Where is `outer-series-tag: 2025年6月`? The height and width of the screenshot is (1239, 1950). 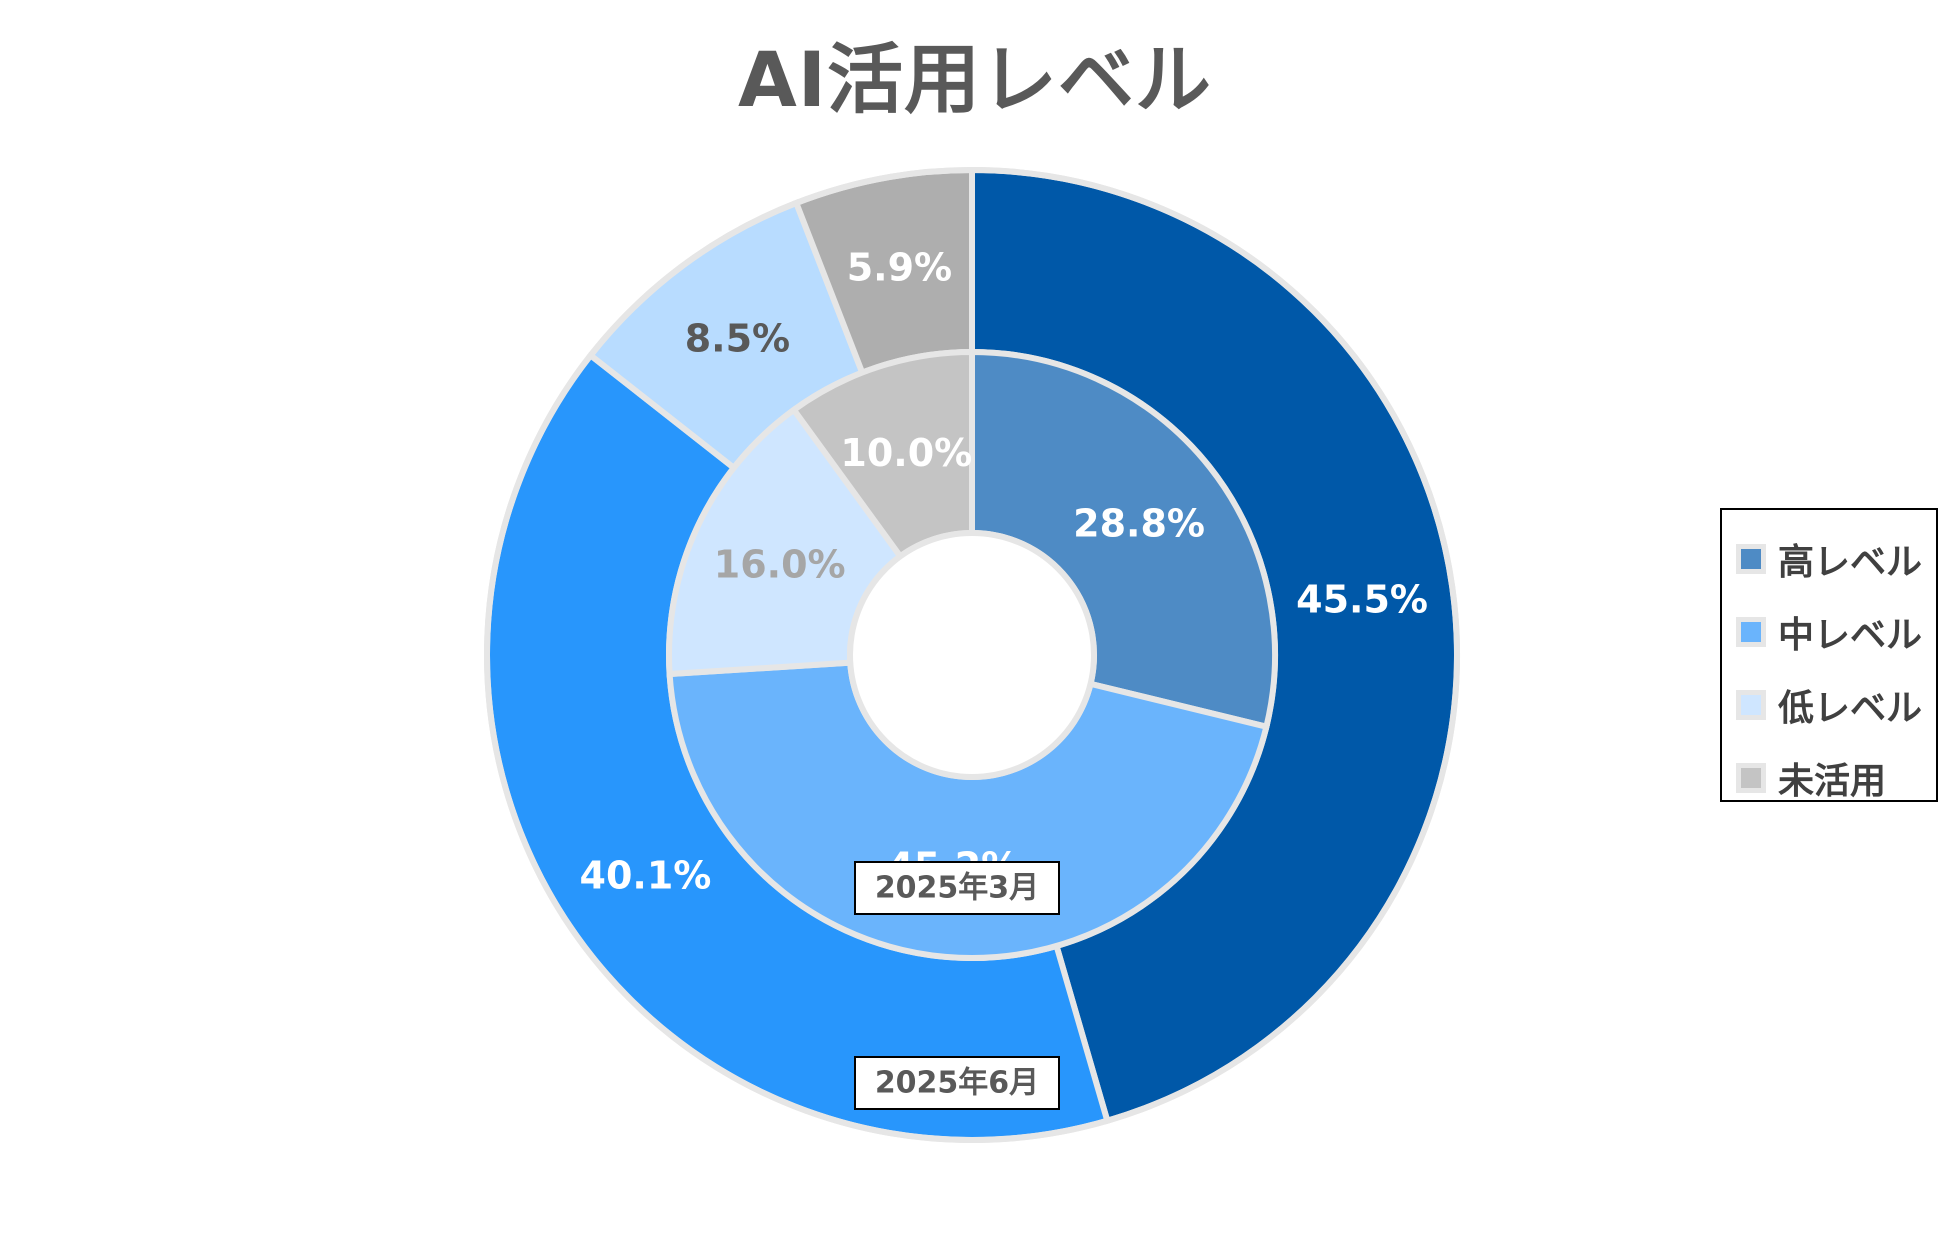
outer-series-tag: 2025年6月 is located at coordinates (957, 1083).